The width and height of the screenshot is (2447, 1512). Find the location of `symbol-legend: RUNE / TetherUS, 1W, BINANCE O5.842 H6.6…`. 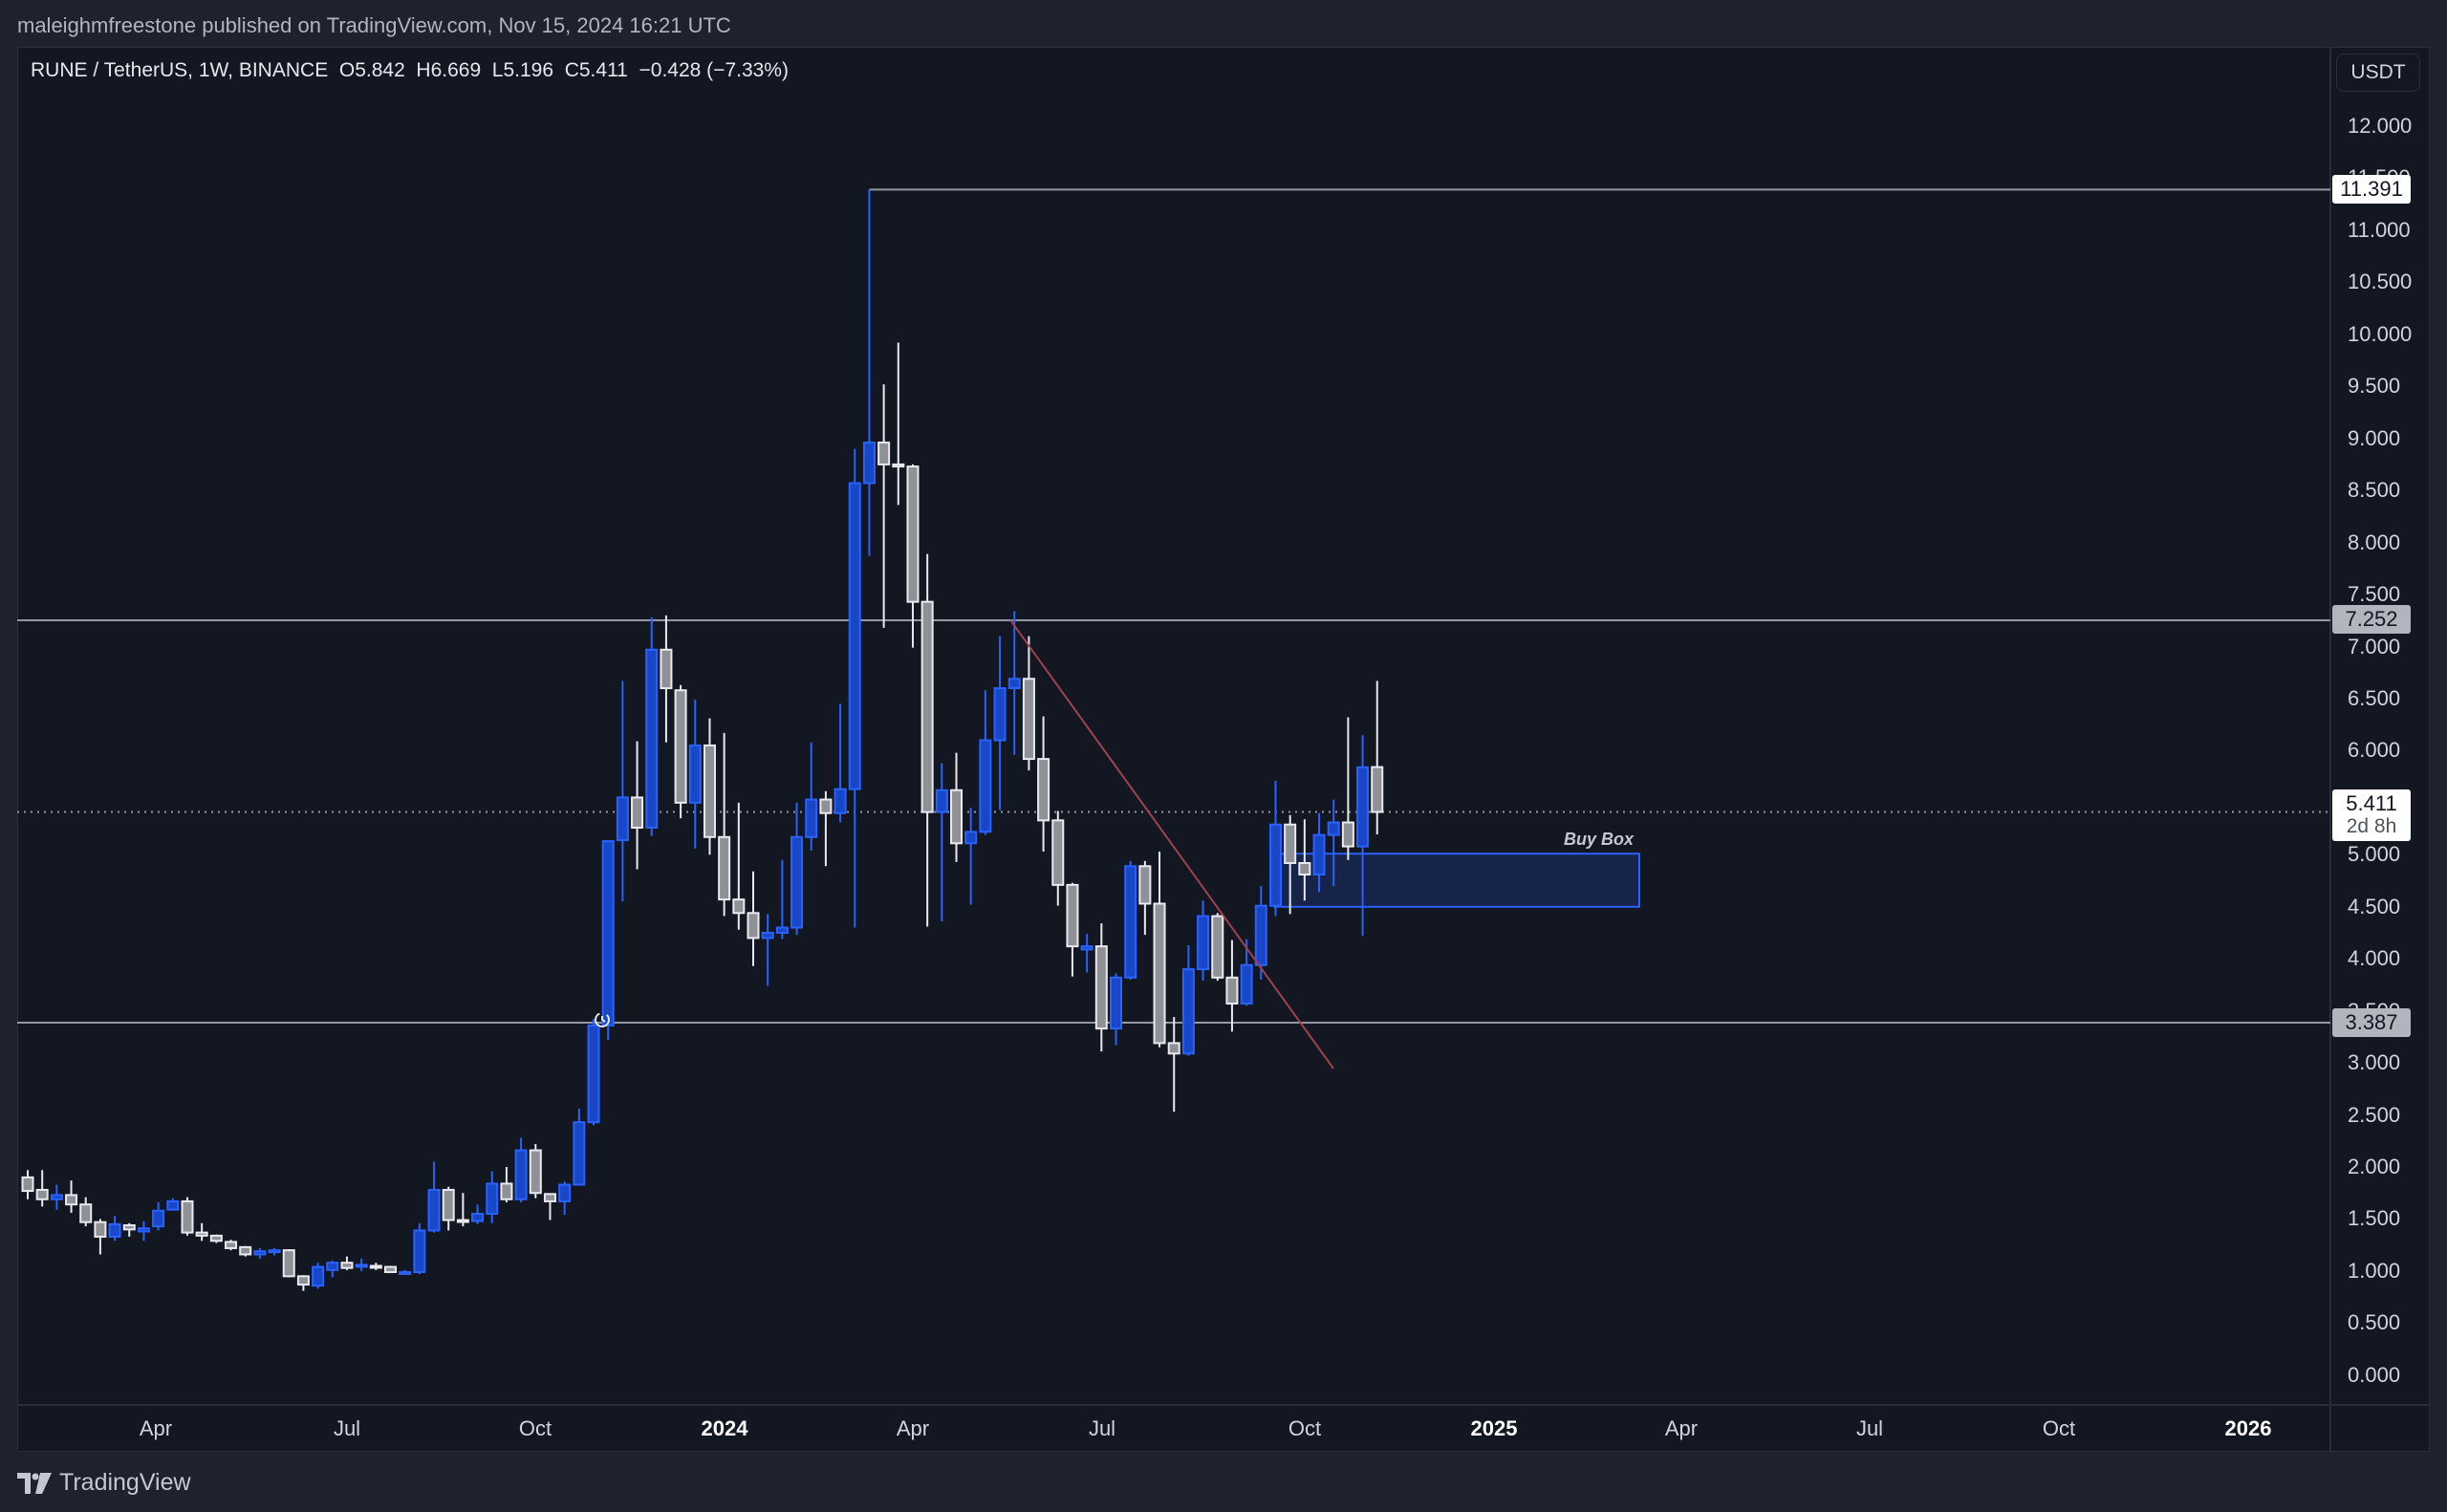

symbol-legend: RUNE / TetherUS, 1W, BINANCE O5.842 H6.6… is located at coordinates (410, 70).